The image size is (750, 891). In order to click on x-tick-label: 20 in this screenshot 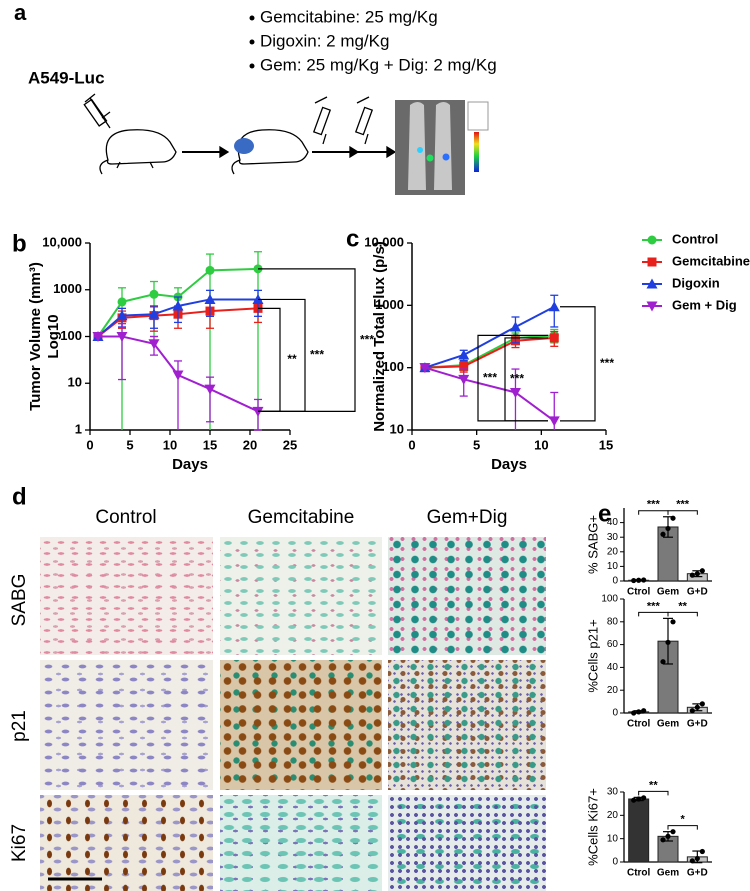, I will do `click(250, 444)`.